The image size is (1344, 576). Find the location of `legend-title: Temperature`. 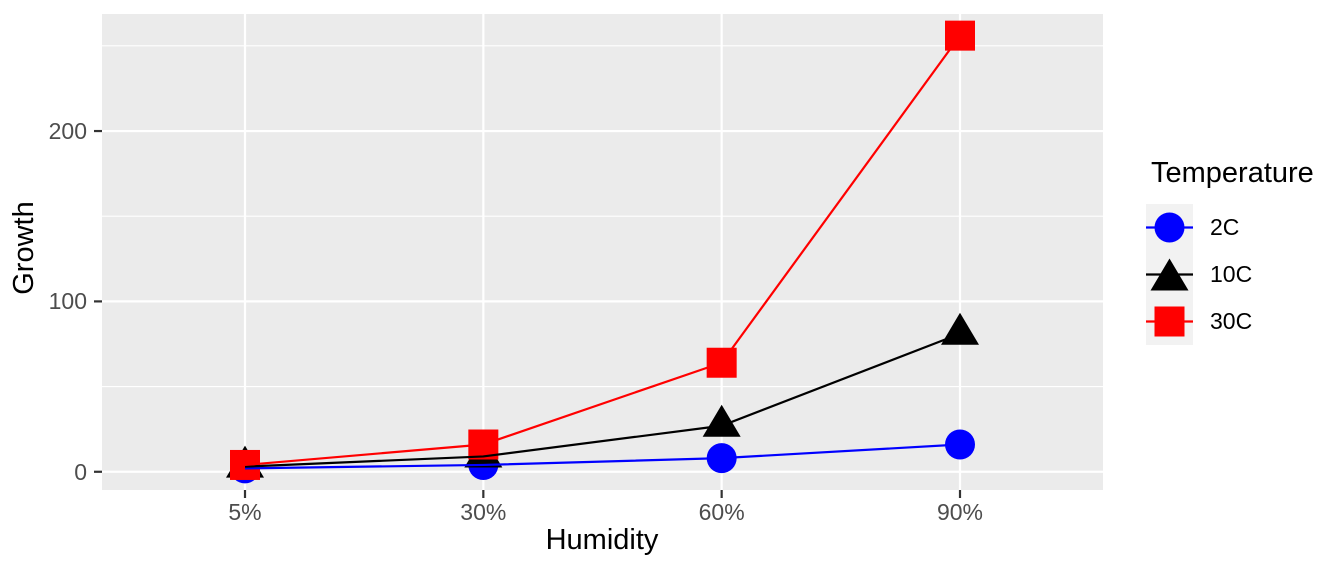

legend-title: Temperature is located at coordinates (1232, 173).